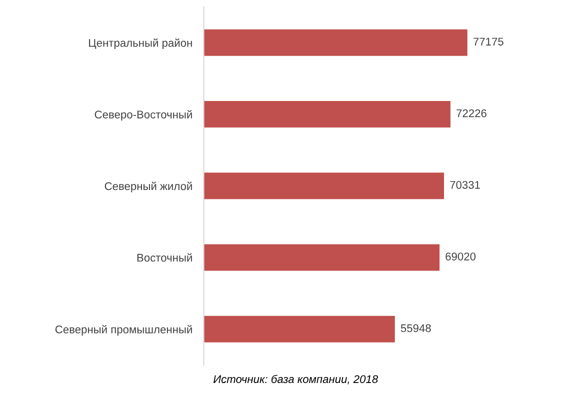  Describe the element at coordinates (489, 42) in the screenshot. I see `data-label: 77175` at that location.